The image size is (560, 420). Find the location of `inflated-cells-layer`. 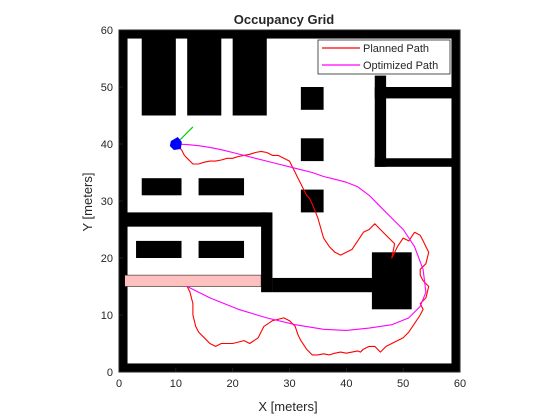

inflated-cells-layer is located at coordinates (193, 280).